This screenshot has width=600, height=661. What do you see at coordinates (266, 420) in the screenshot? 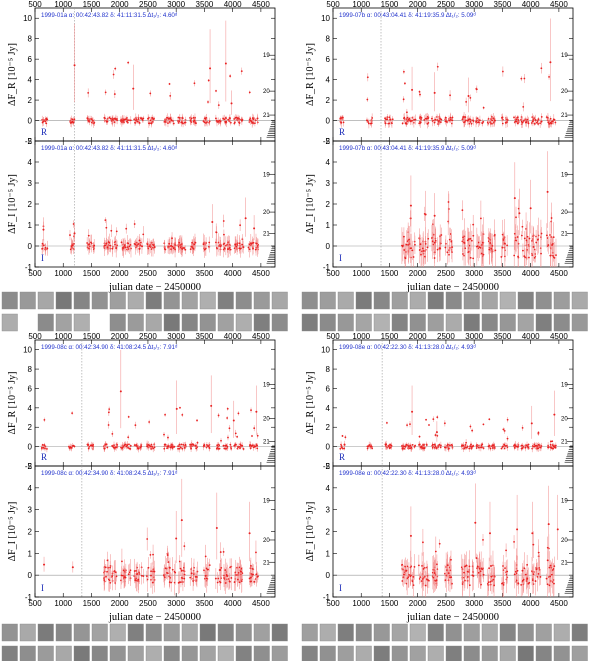
I see `magnitude-label: 20` at bounding box center [266, 420].